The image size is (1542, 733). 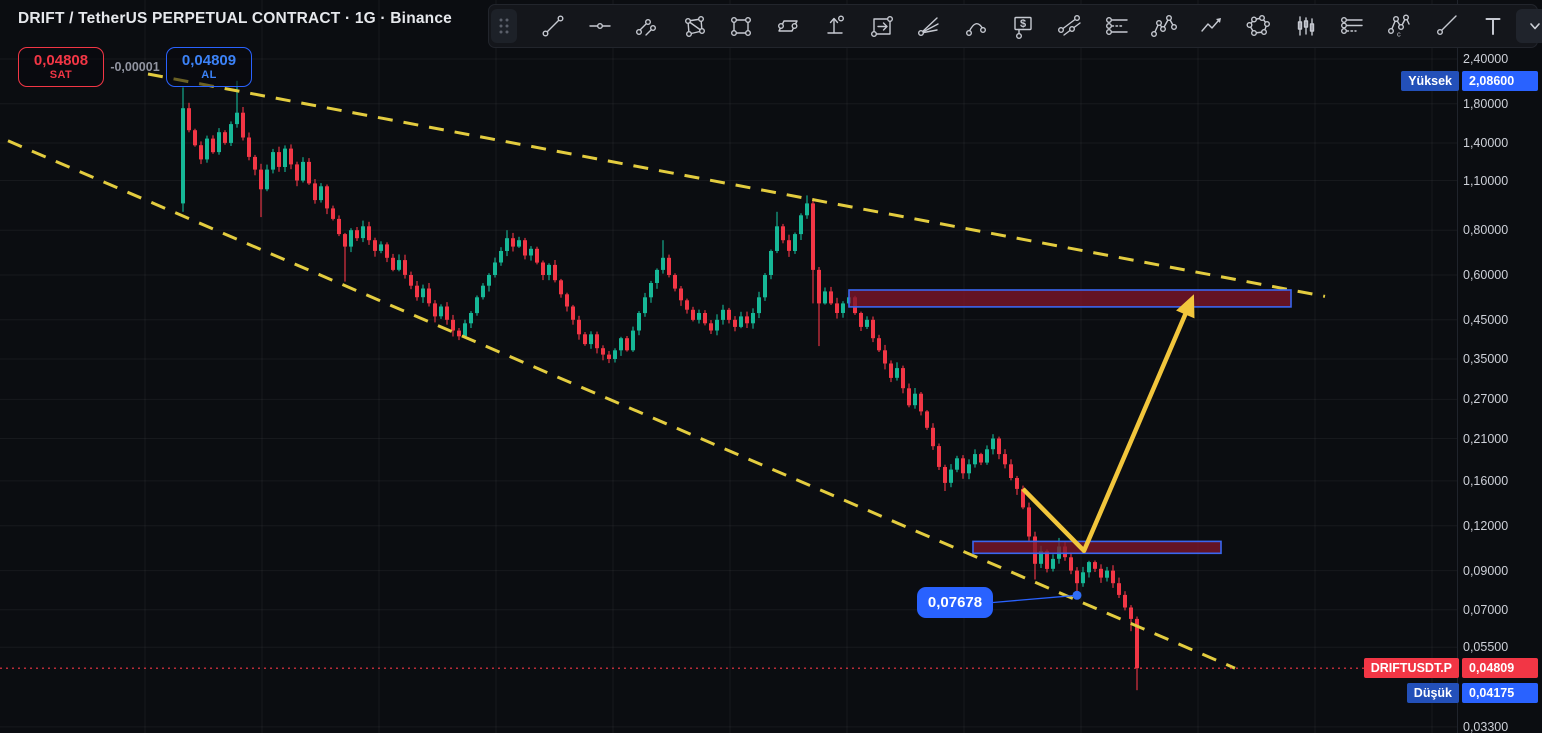 I want to click on price-axis-separator, so click(x=1457, y=366).